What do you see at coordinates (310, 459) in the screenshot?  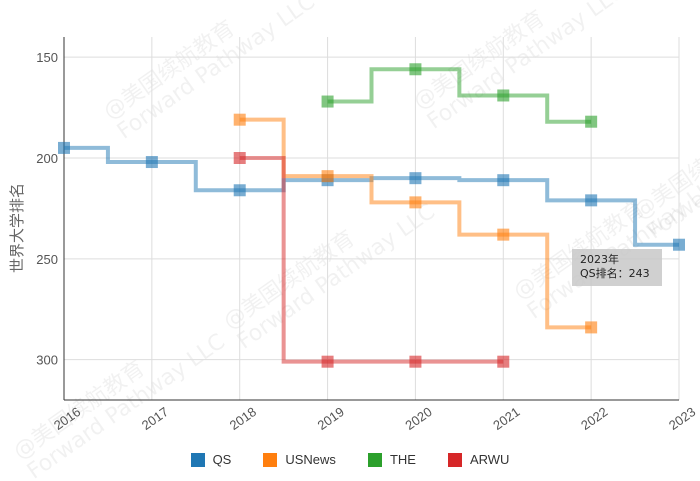 I see `legend-label: USNews` at bounding box center [310, 459].